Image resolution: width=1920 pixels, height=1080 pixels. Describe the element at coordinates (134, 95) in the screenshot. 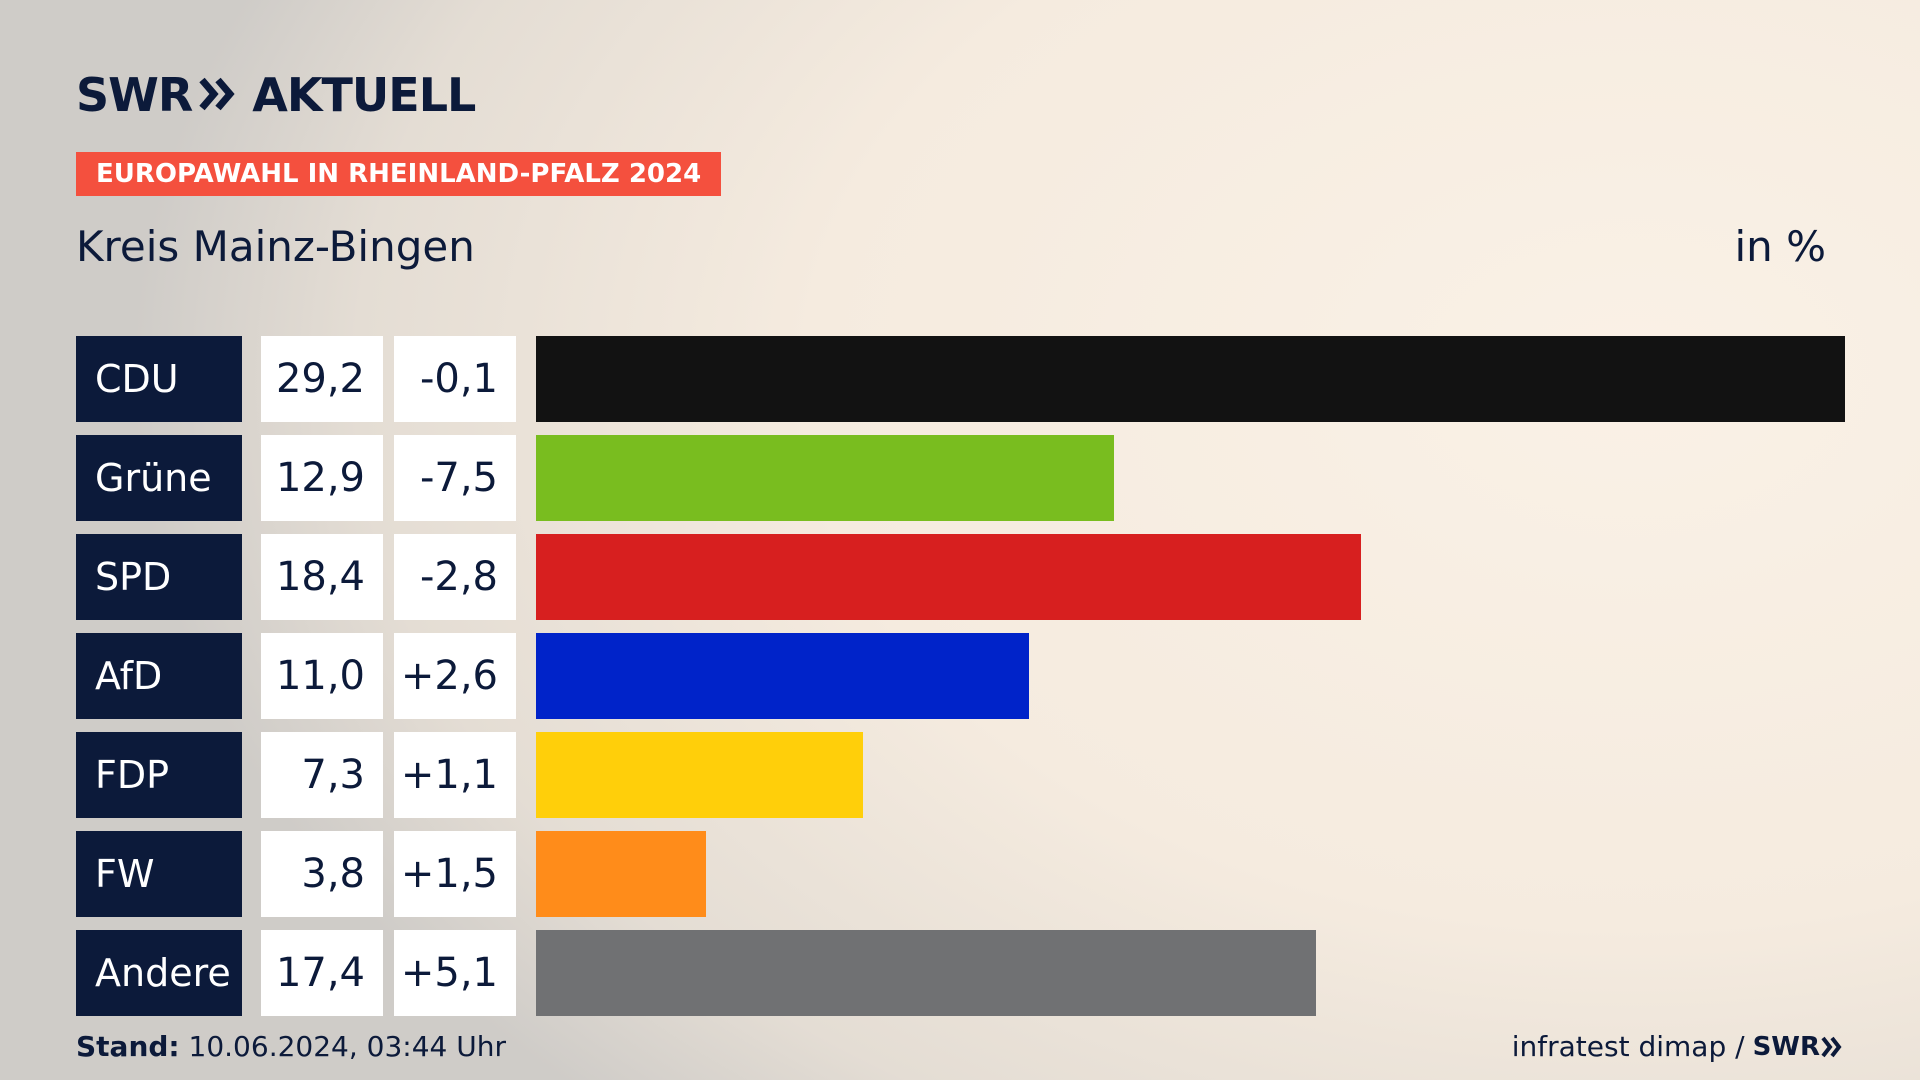

I see `logo-swr-text: SWR` at that location.